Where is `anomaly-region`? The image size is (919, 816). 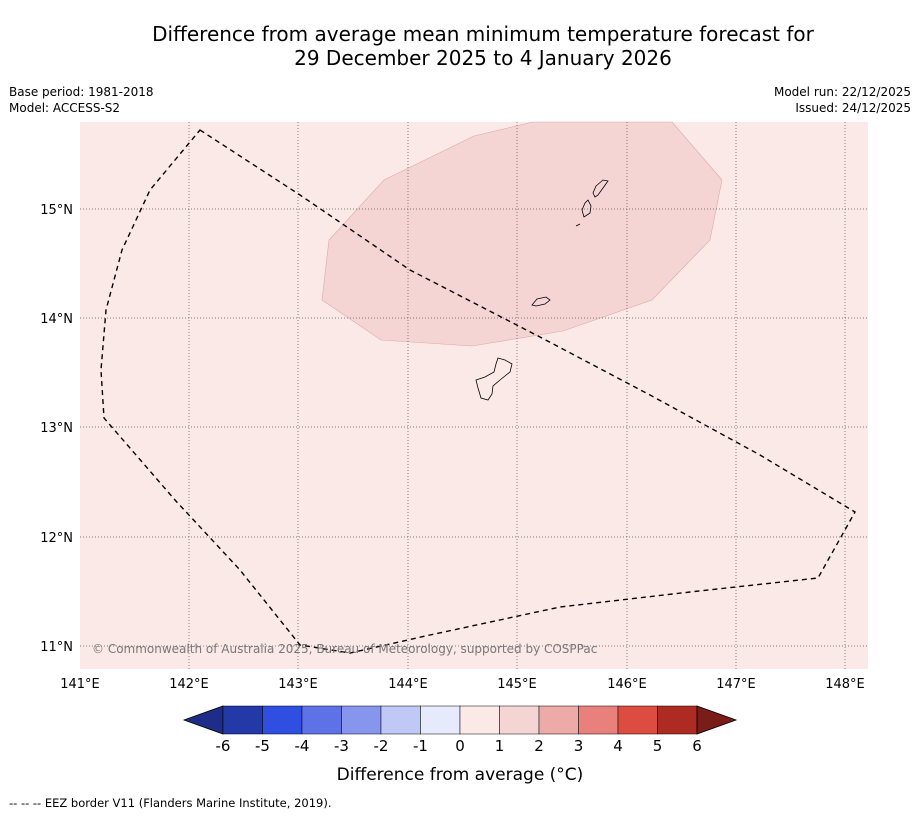
anomaly-region is located at coordinates (522, 234).